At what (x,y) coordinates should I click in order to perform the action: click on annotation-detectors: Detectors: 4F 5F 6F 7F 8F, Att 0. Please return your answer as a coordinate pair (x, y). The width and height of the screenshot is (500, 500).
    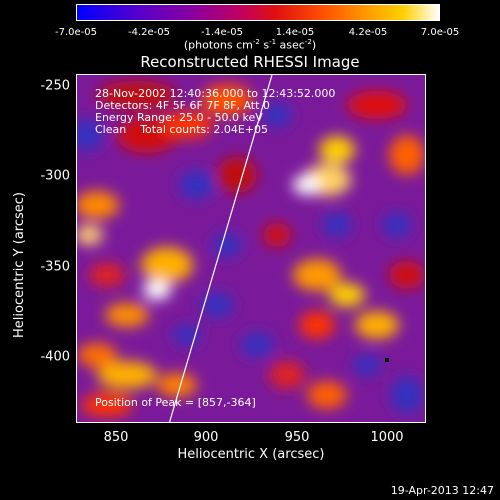
    Looking at the image, I should click on (182, 105).